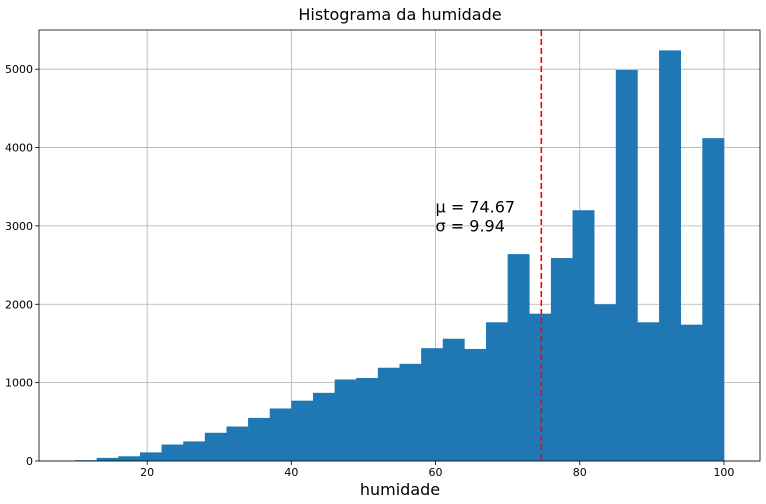  Describe the element at coordinates (29, 461) in the screenshot. I see `y-tick-label: 0` at that location.